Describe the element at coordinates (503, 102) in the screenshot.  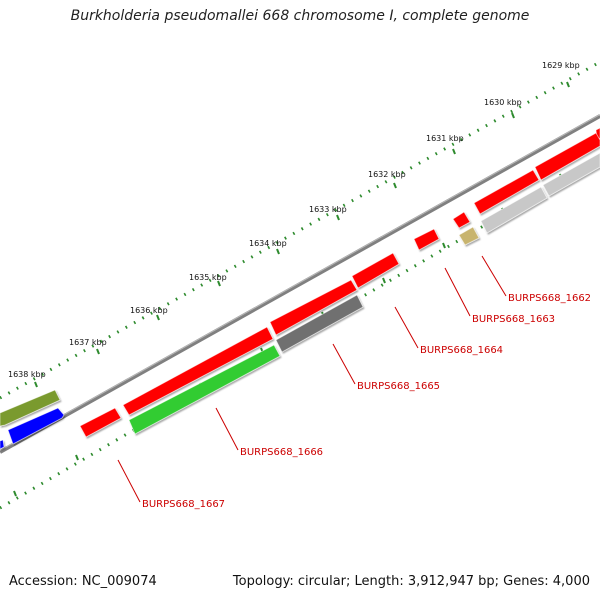
I see `ruler-label: 1630 kbp` at that location.